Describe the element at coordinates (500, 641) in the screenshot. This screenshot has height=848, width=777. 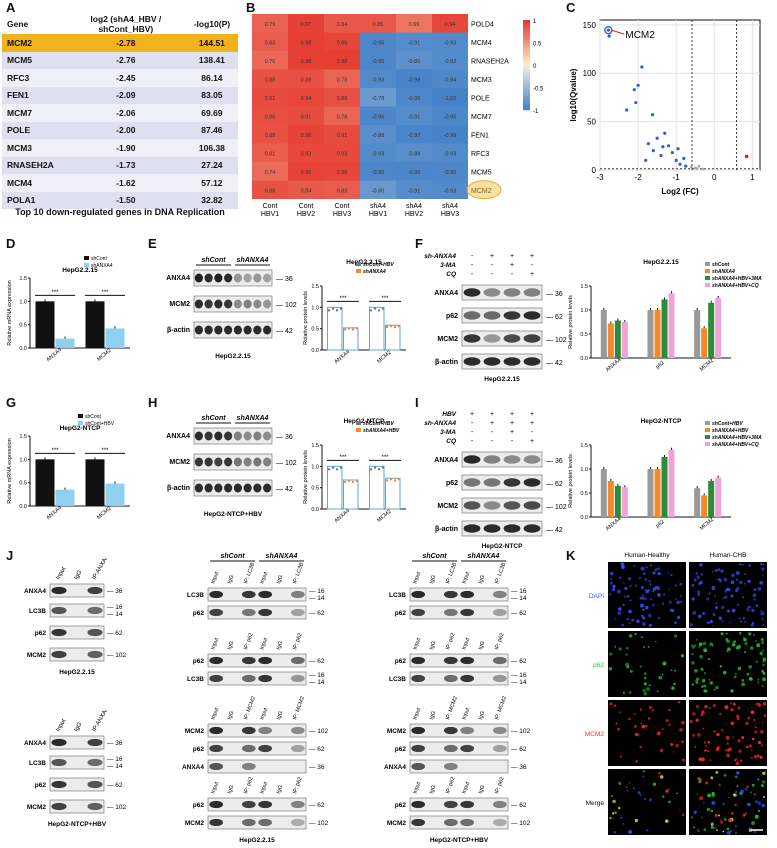
I see `lane-label: IP: p62` at that location.